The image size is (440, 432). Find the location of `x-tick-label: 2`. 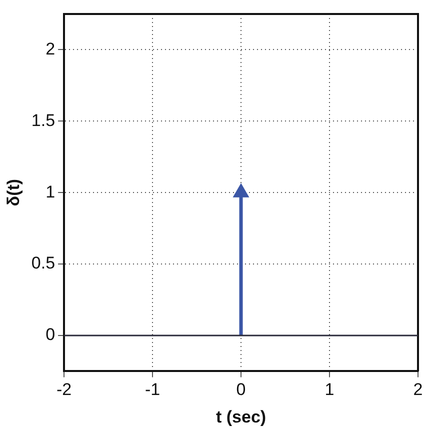

x-tick-label: 2 is located at coordinates (418, 390).